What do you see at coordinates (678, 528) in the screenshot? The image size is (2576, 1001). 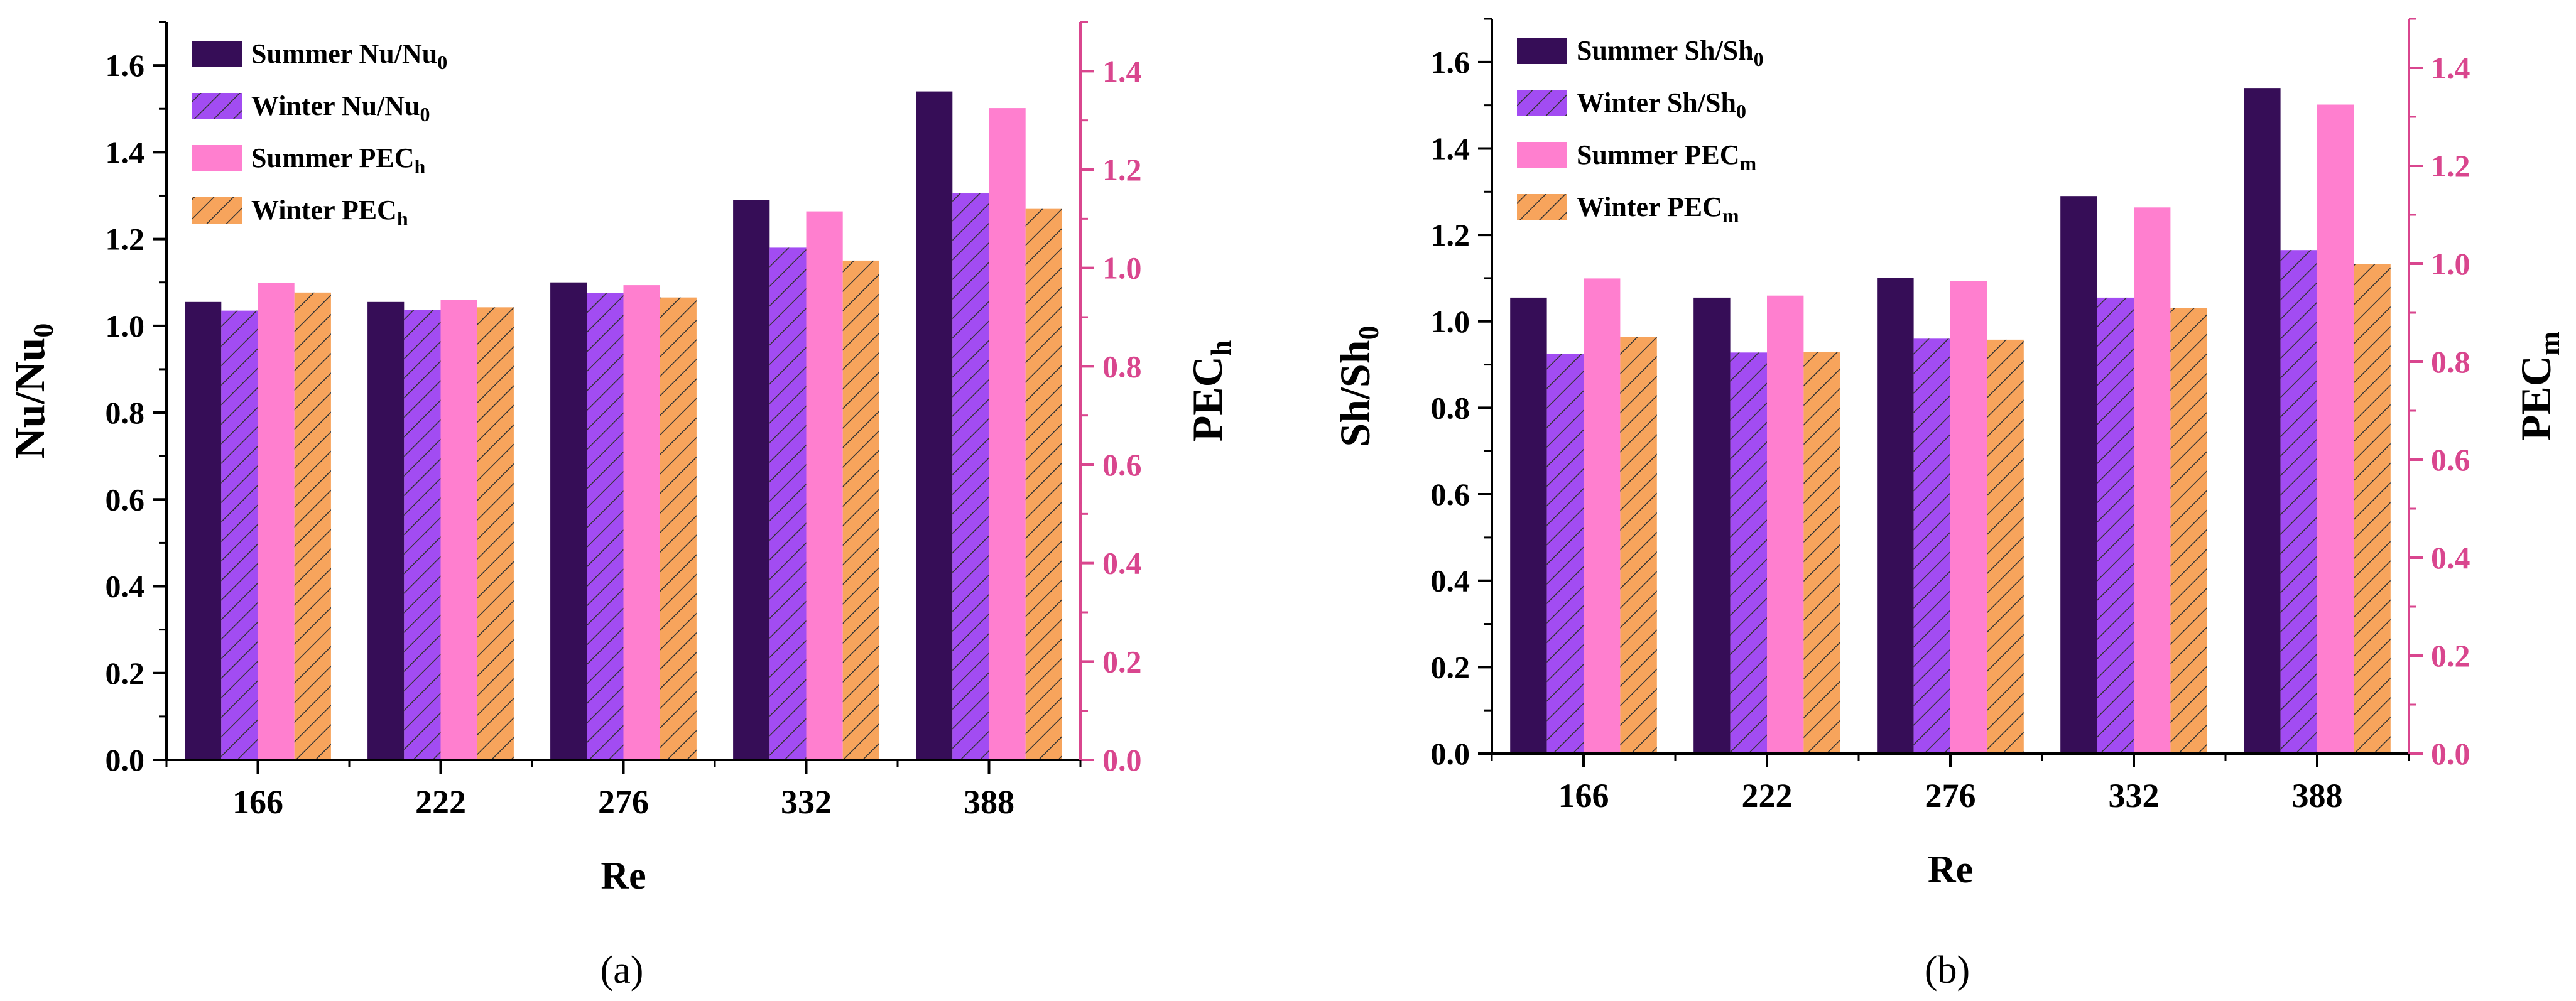 I see `bar-series3-cat2` at bounding box center [678, 528].